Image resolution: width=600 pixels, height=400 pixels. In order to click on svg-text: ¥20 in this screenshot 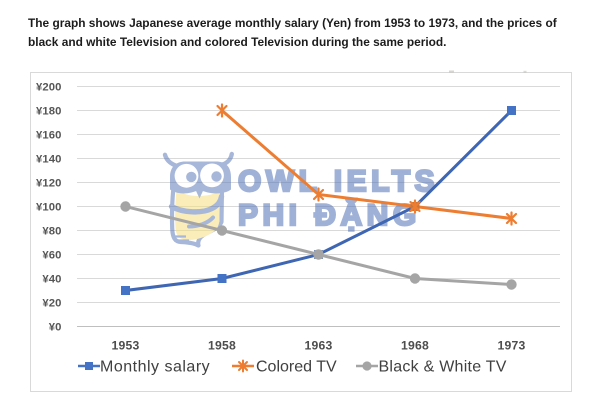, I will do `click(51, 304)`.